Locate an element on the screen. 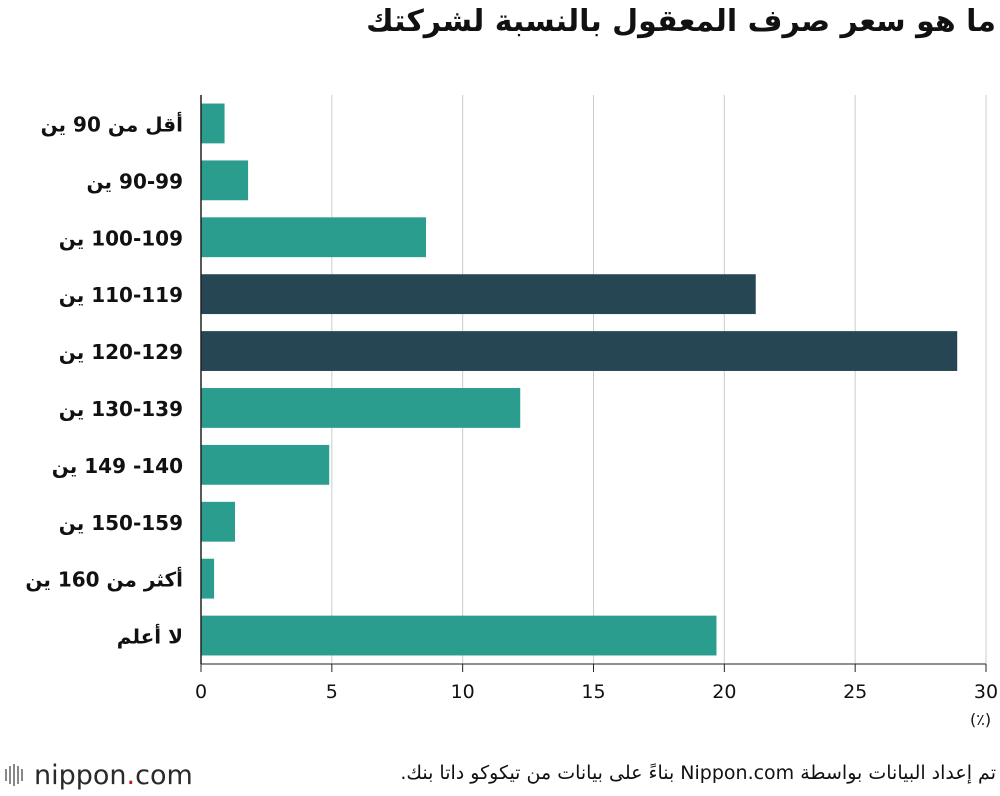 This screenshot has width=1000, height=796. bars-logo-icon is located at coordinates (14, 775).